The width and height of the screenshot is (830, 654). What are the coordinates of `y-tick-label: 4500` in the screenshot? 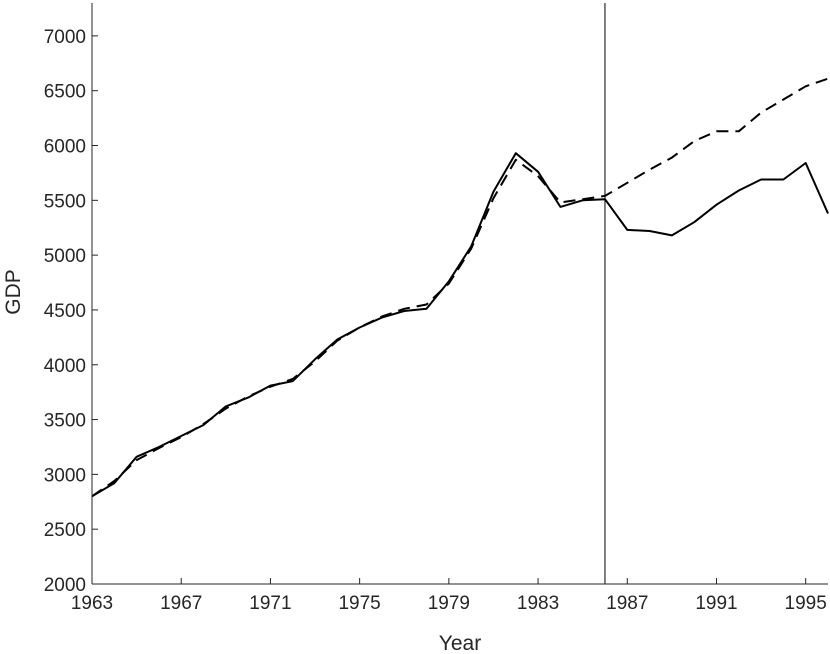 It's located at (65, 311).